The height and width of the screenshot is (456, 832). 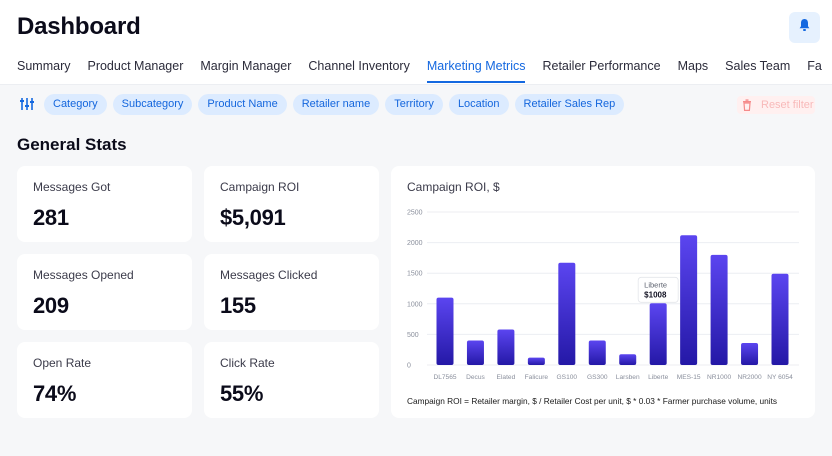 I want to click on x-tick-label: Larsben, so click(x=628, y=377).